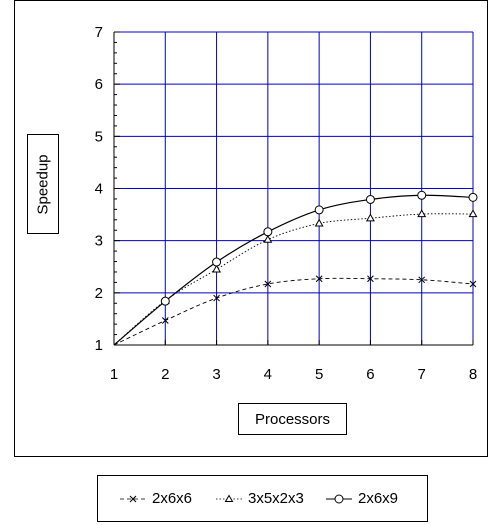 This screenshot has width=488, height=525. Describe the element at coordinates (422, 374) in the screenshot. I see `x-tick-label: 7` at that location.